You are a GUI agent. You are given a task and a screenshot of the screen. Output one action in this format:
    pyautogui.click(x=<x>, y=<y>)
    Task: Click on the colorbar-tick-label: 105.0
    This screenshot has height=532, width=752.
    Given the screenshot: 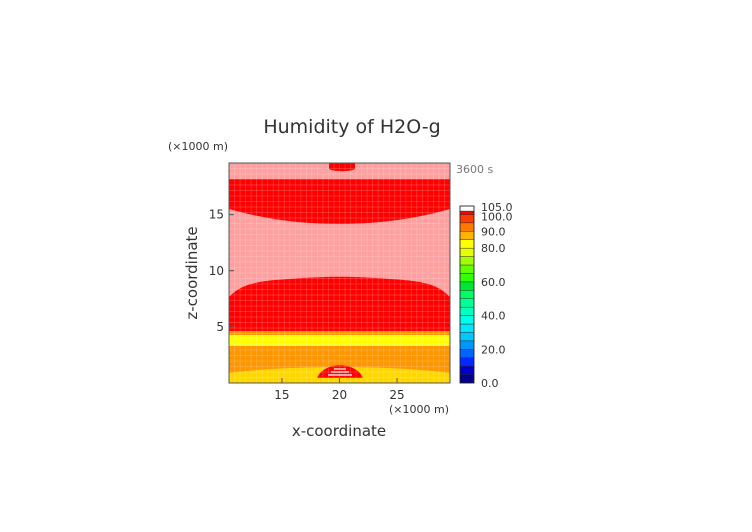 What is the action you would take?
    pyautogui.click(x=497, y=207)
    